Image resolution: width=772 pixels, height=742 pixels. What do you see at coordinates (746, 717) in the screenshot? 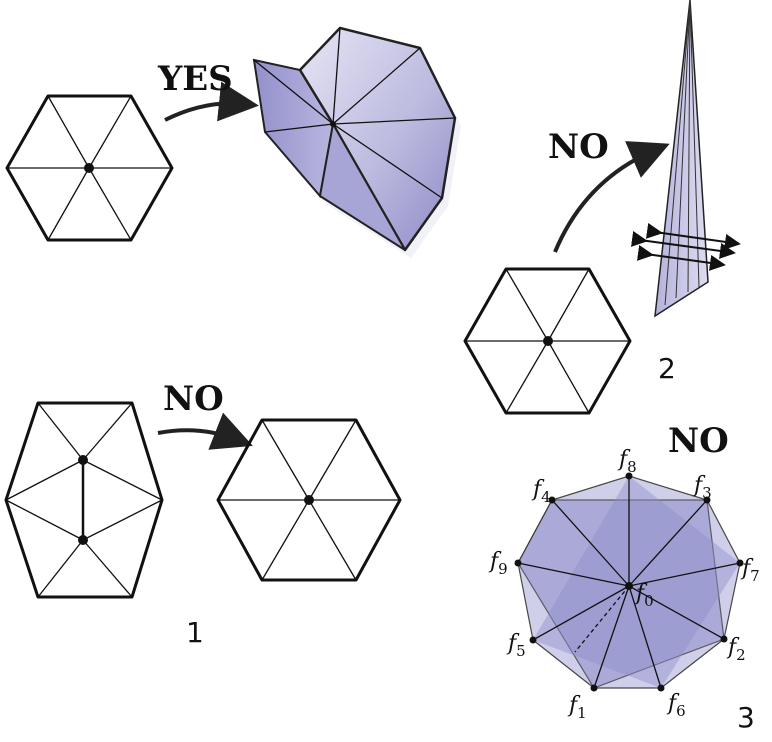
I see `panel-number-3: 3` at bounding box center [746, 717].